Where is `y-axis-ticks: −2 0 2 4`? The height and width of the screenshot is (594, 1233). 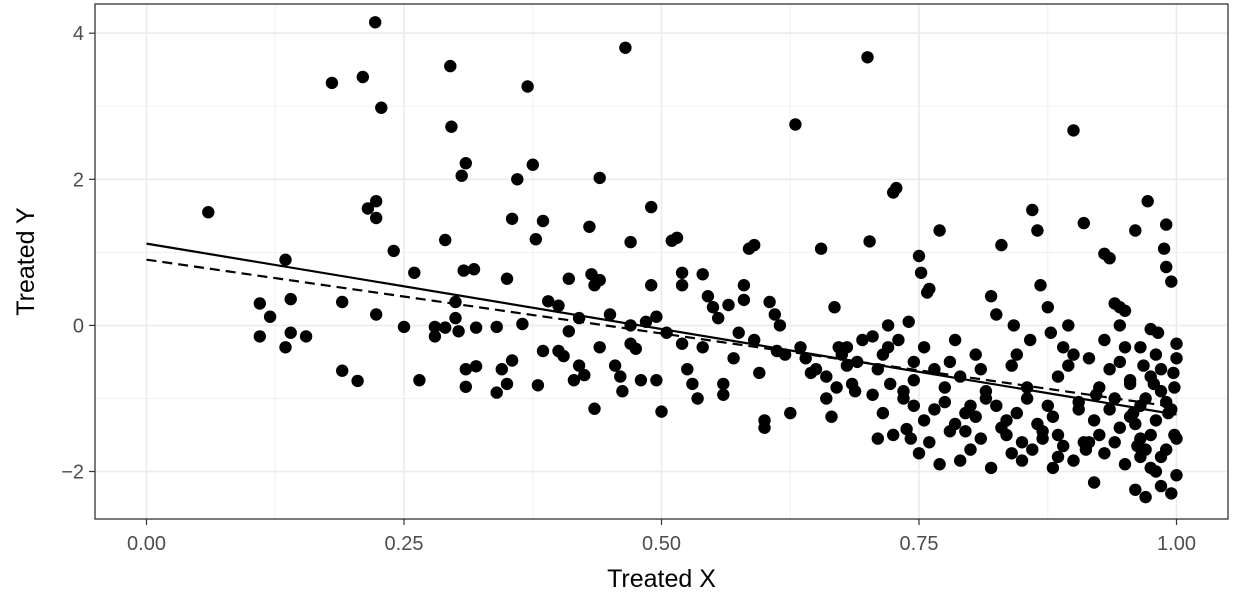
y-axis-ticks: −2 0 2 4 is located at coordinates (78, 253).